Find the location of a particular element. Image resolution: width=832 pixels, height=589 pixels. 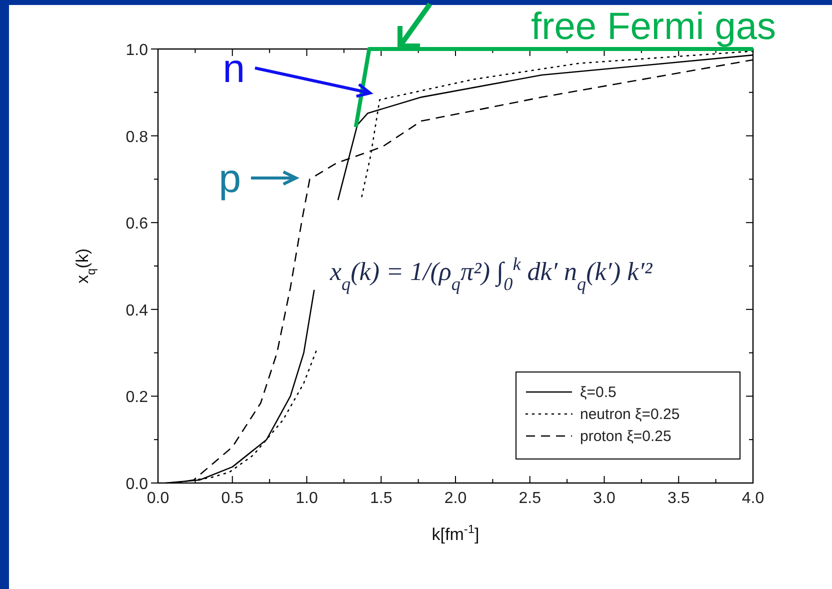

x-tick-label: 2.0 is located at coordinates (455, 498).